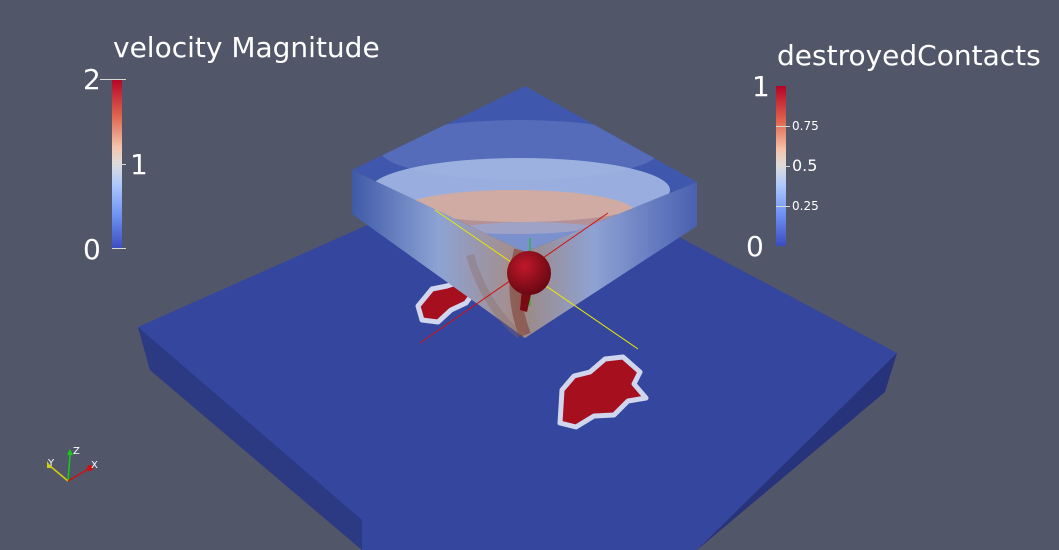 The height and width of the screenshot is (550, 1059). I want to click on plate-right-side, so click(797, 451).